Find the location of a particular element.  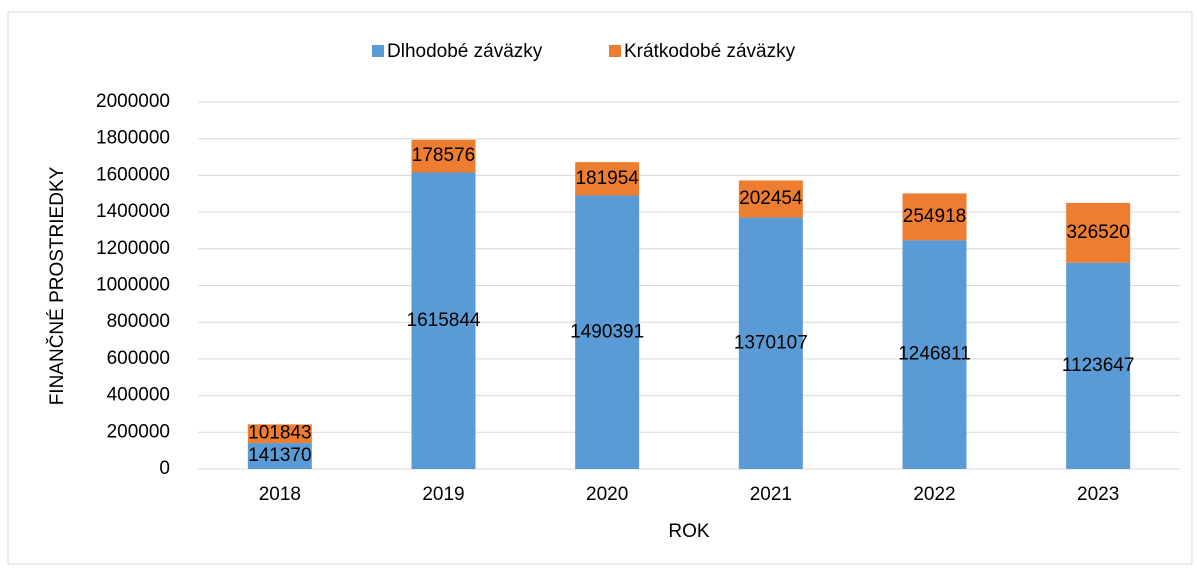

data-label: 181954 is located at coordinates (607, 178).